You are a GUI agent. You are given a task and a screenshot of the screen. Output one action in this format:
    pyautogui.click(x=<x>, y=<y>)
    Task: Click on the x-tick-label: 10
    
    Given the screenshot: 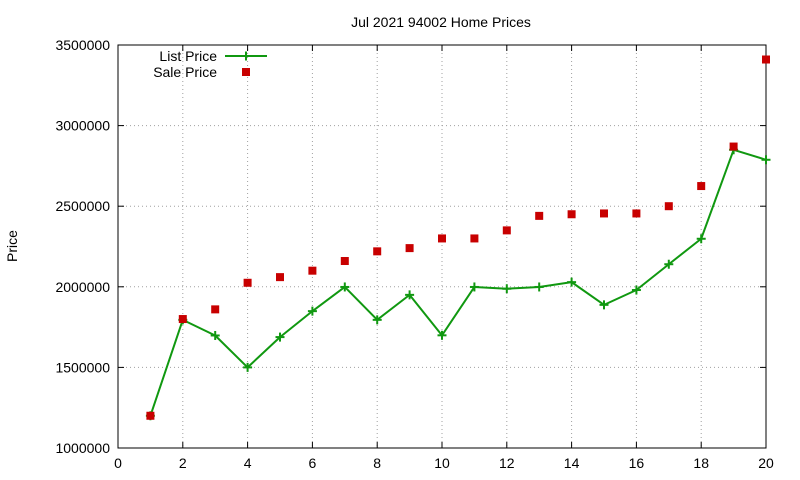 What is the action you would take?
    pyautogui.click(x=442, y=463)
    